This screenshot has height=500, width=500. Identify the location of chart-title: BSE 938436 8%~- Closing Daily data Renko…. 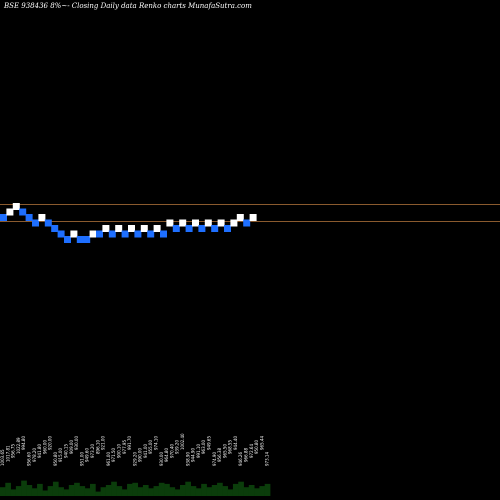
(128, 6).